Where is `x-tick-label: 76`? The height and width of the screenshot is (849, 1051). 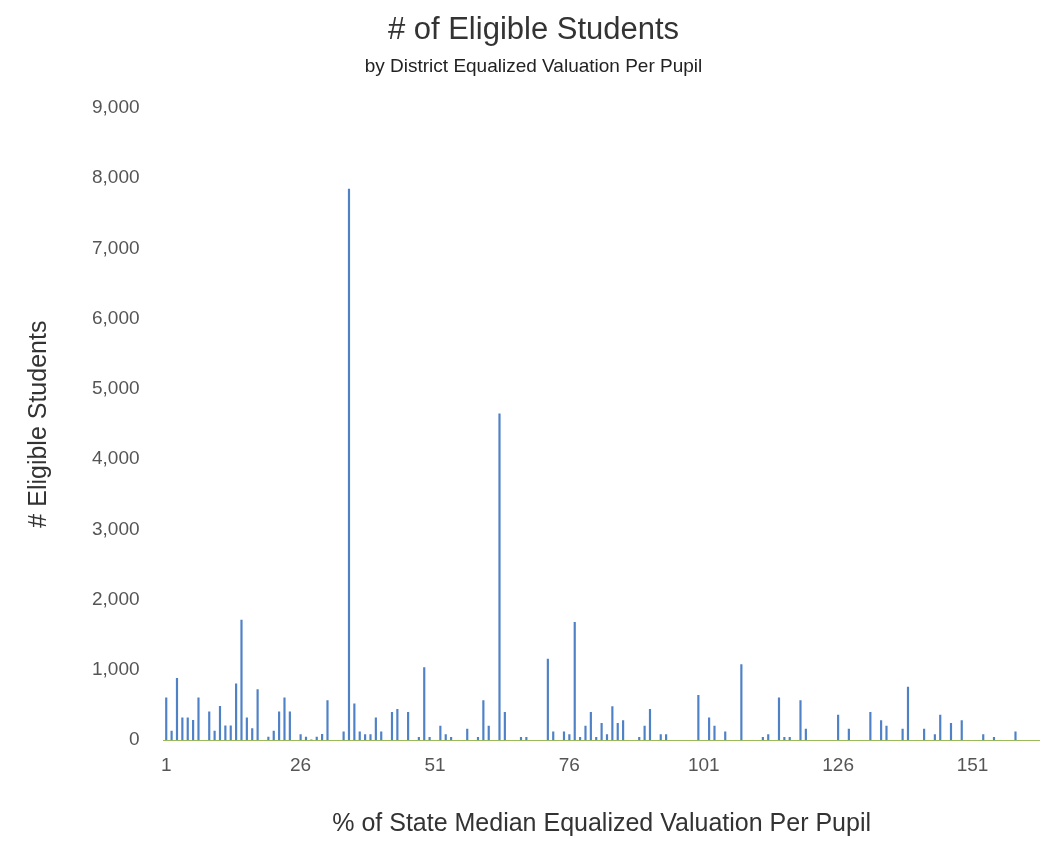
x-tick-label: 76 is located at coordinates (569, 764).